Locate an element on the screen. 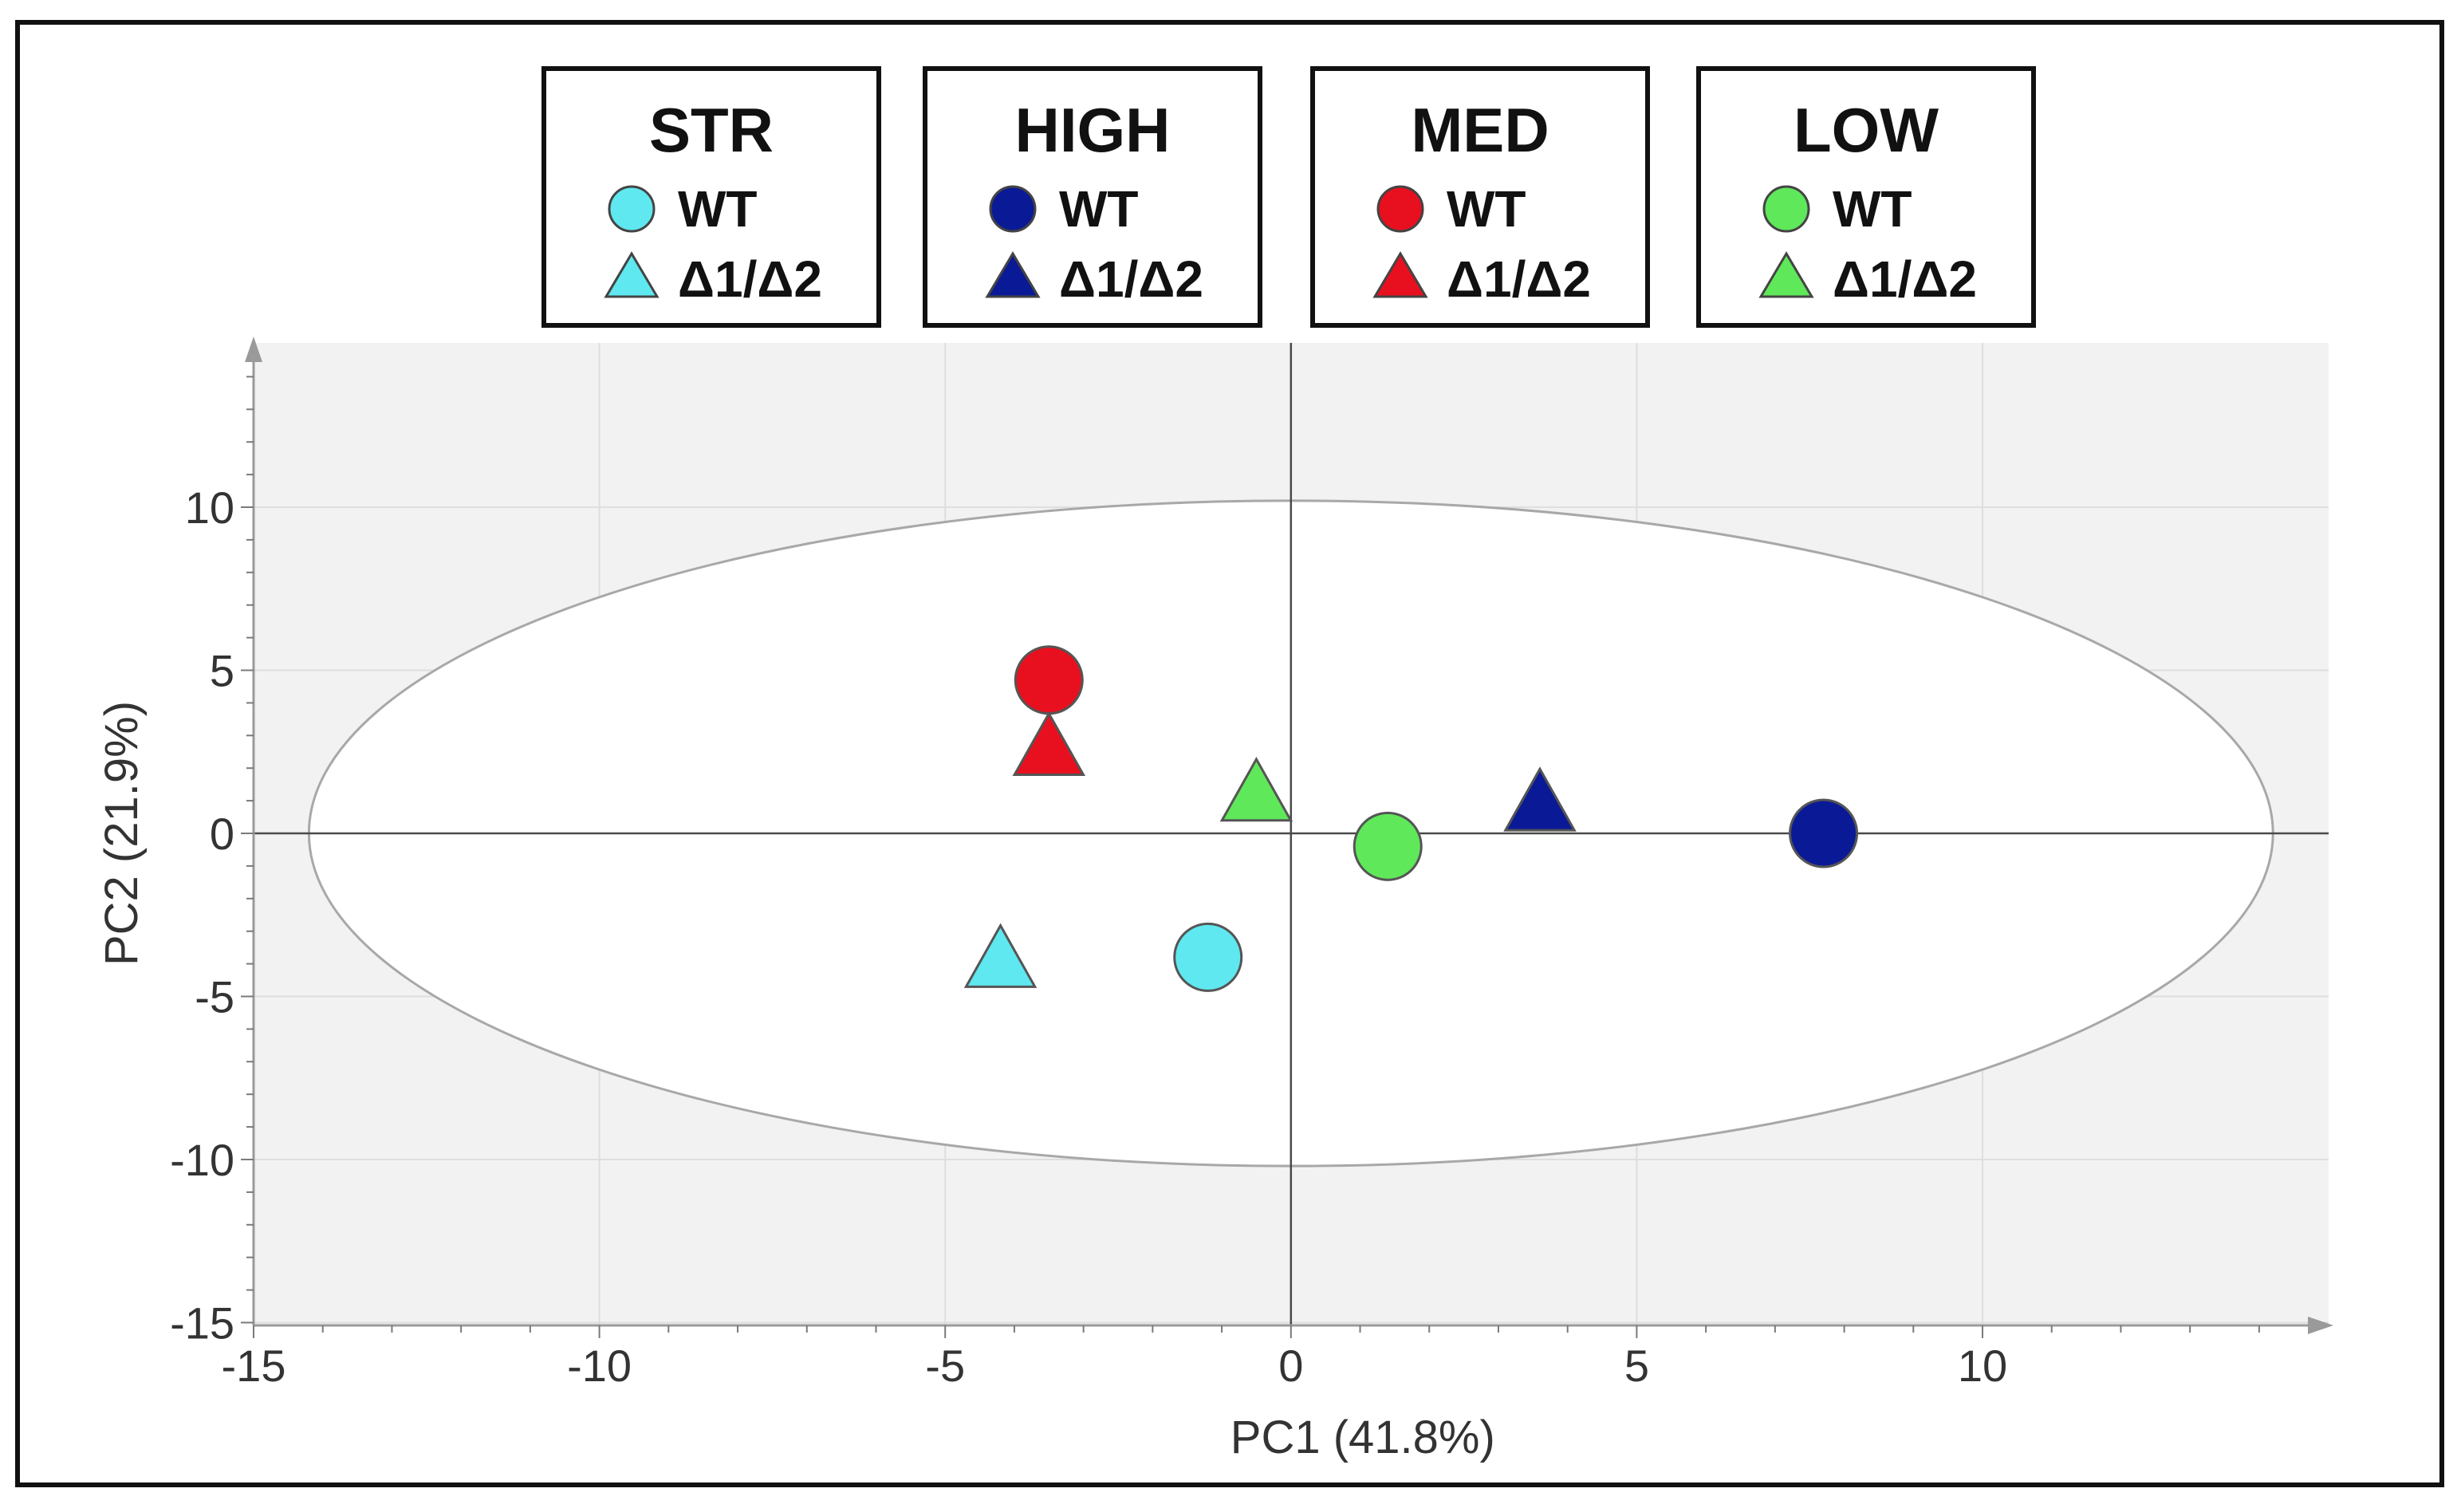 The image size is (2461, 1512). legend-group-title: HIGH is located at coordinates (1093, 130).